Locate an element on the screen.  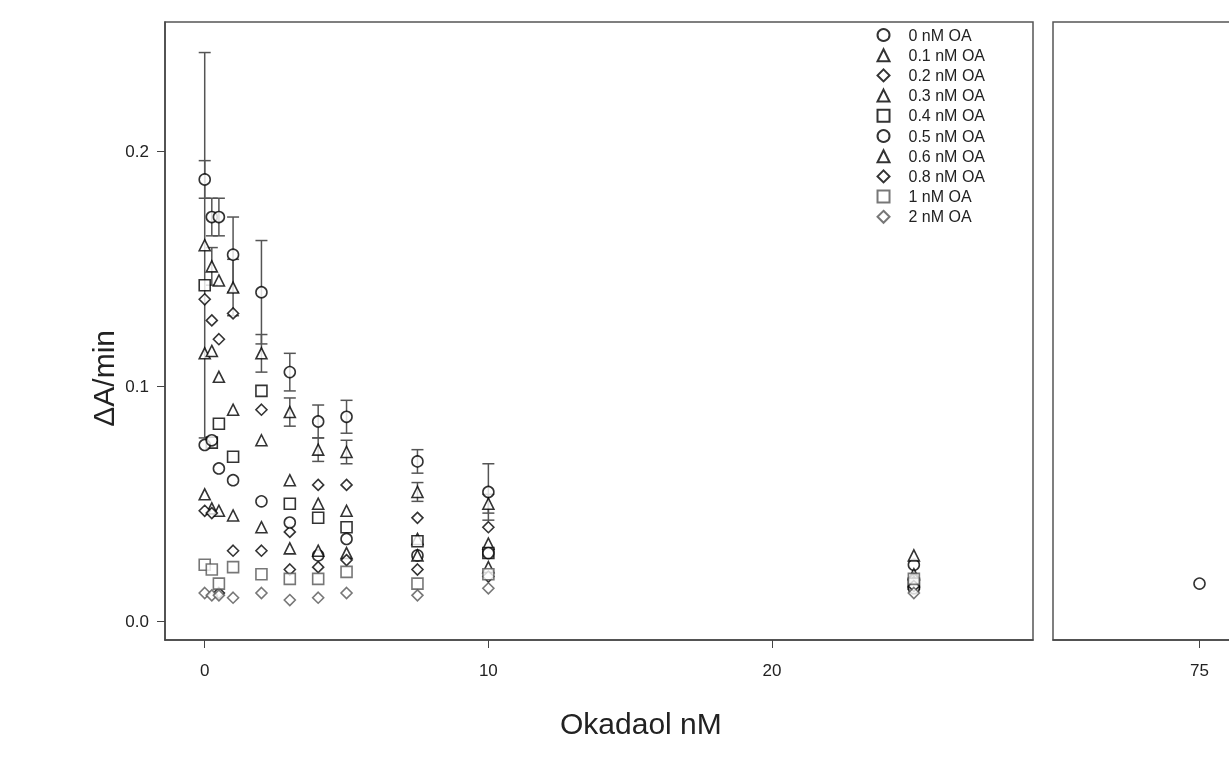
x-tick-label: 20 is located at coordinates (772, 670).